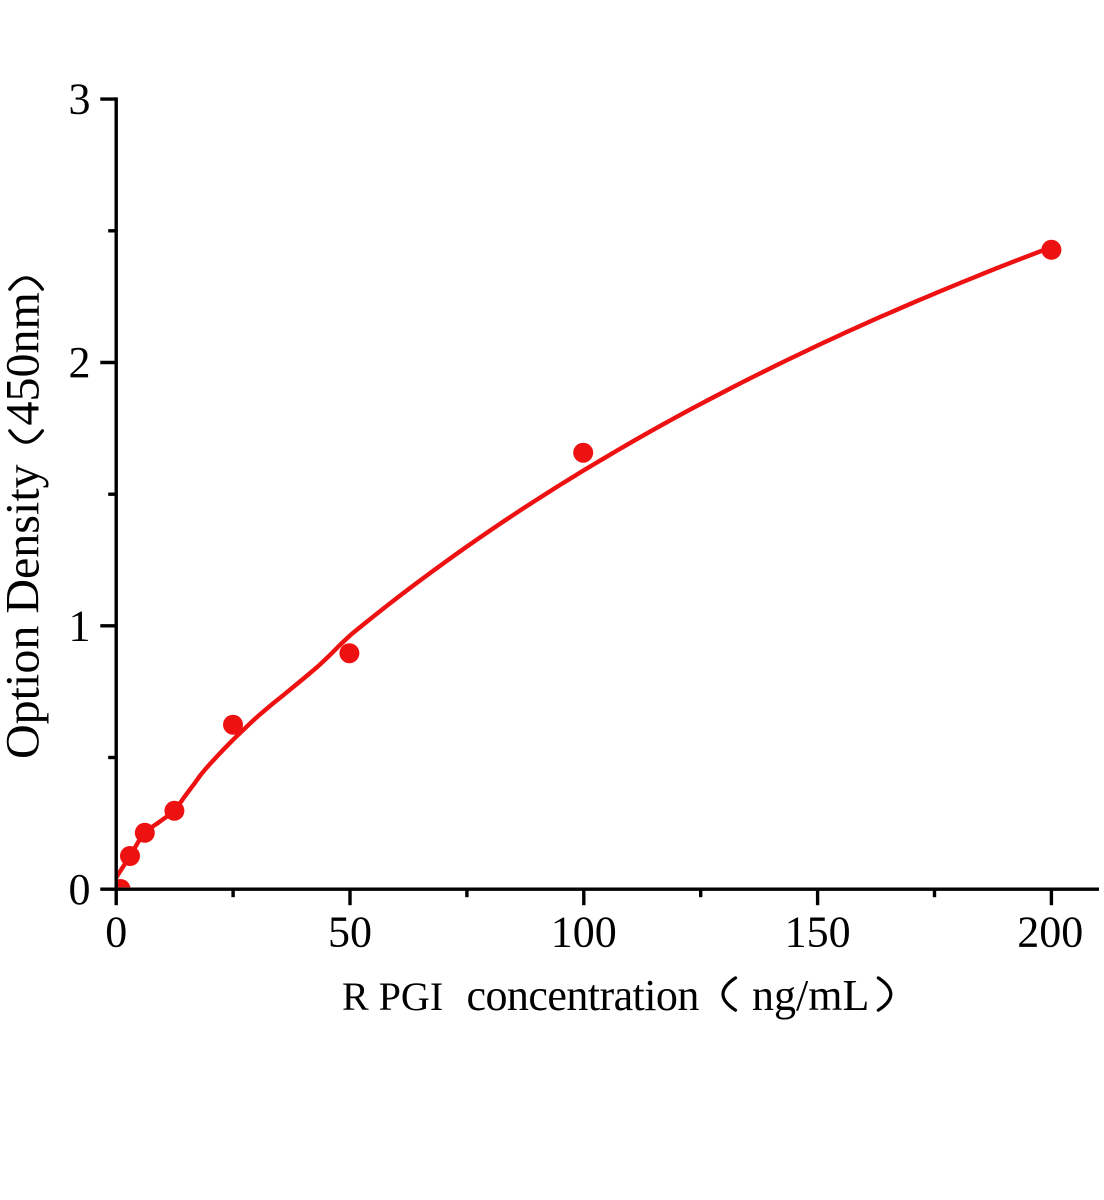 The width and height of the screenshot is (1104, 1200). Describe the element at coordinates (584, 932) in the screenshot. I see `svg-text: 100` at that location.